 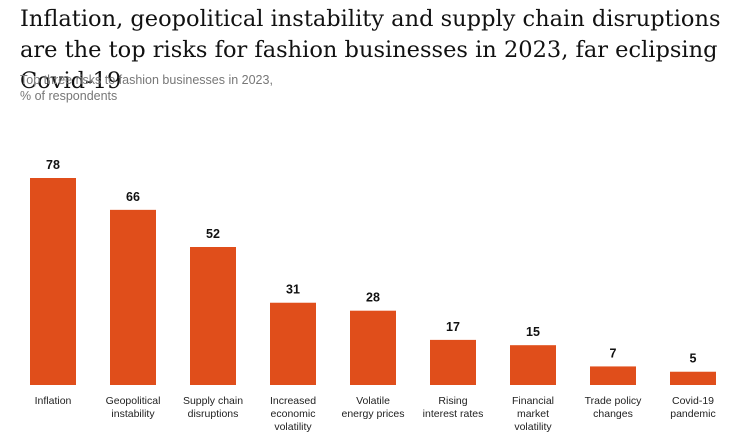 What do you see at coordinates (133, 407) in the screenshot?
I see `category-label: Geopolitical instability` at bounding box center [133, 407].